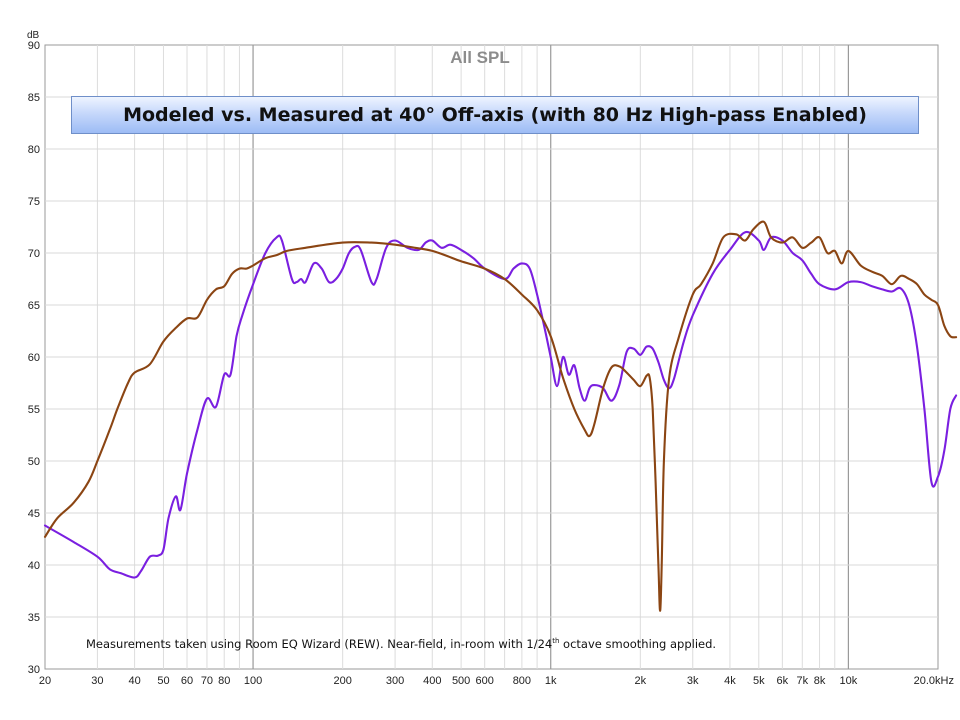 The height and width of the screenshot is (720, 960). I want to click on x-tick-label: 100, so click(253, 681).